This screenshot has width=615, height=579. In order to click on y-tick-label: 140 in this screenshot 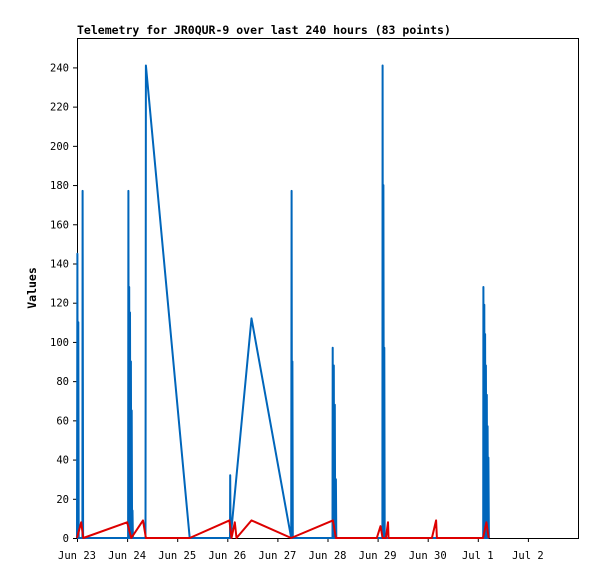, I will do `click(59, 264)`.